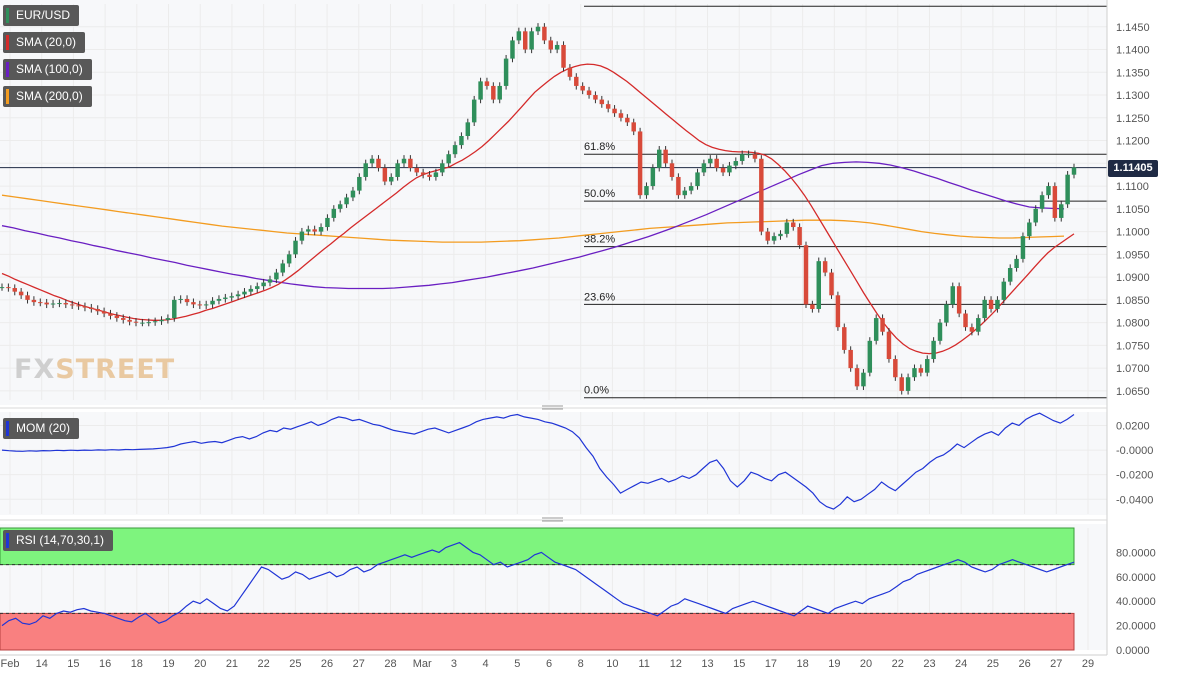 The image size is (1178, 682). What do you see at coordinates (42, 664) in the screenshot?
I see `time-tick-label: 14` at bounding box center [42, 664].